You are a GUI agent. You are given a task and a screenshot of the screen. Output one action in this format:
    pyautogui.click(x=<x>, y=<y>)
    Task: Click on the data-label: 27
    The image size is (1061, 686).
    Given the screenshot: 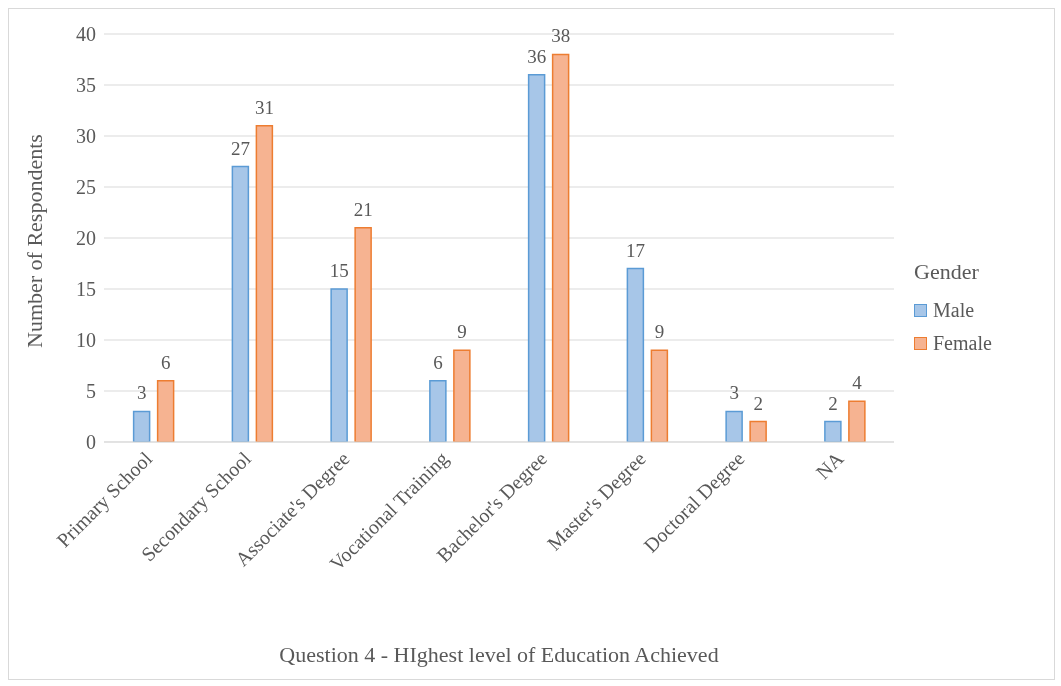 What is the action you would take?
    pyautogui.click(x=240, y=148)
    